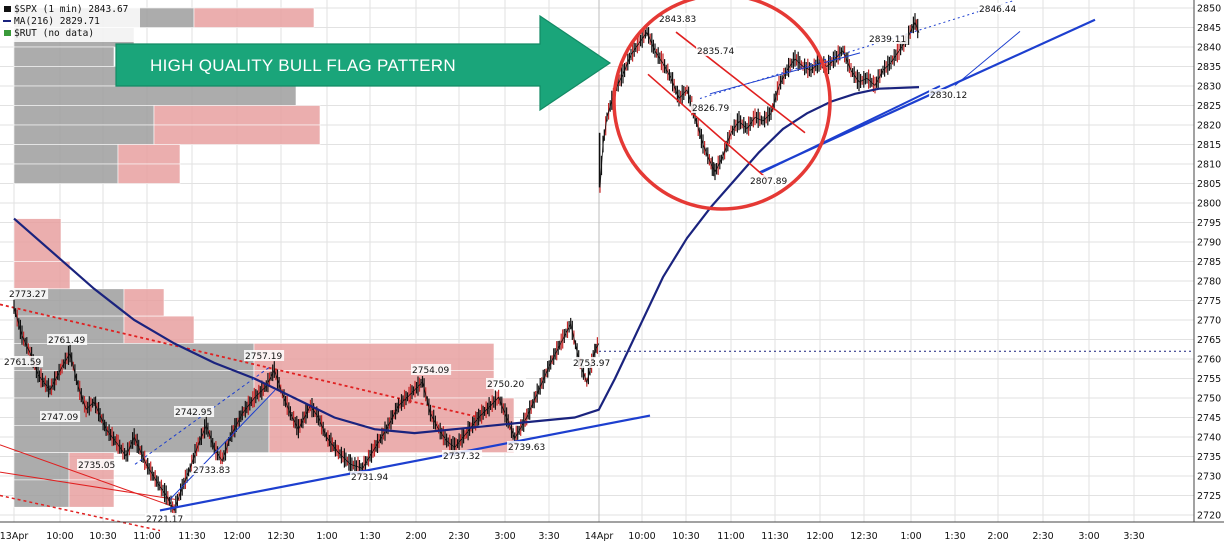 The height and width of the screenshot is (543, 1224). I want to click on legend-entry-rut: $RUT (no data), so click(54, 33).